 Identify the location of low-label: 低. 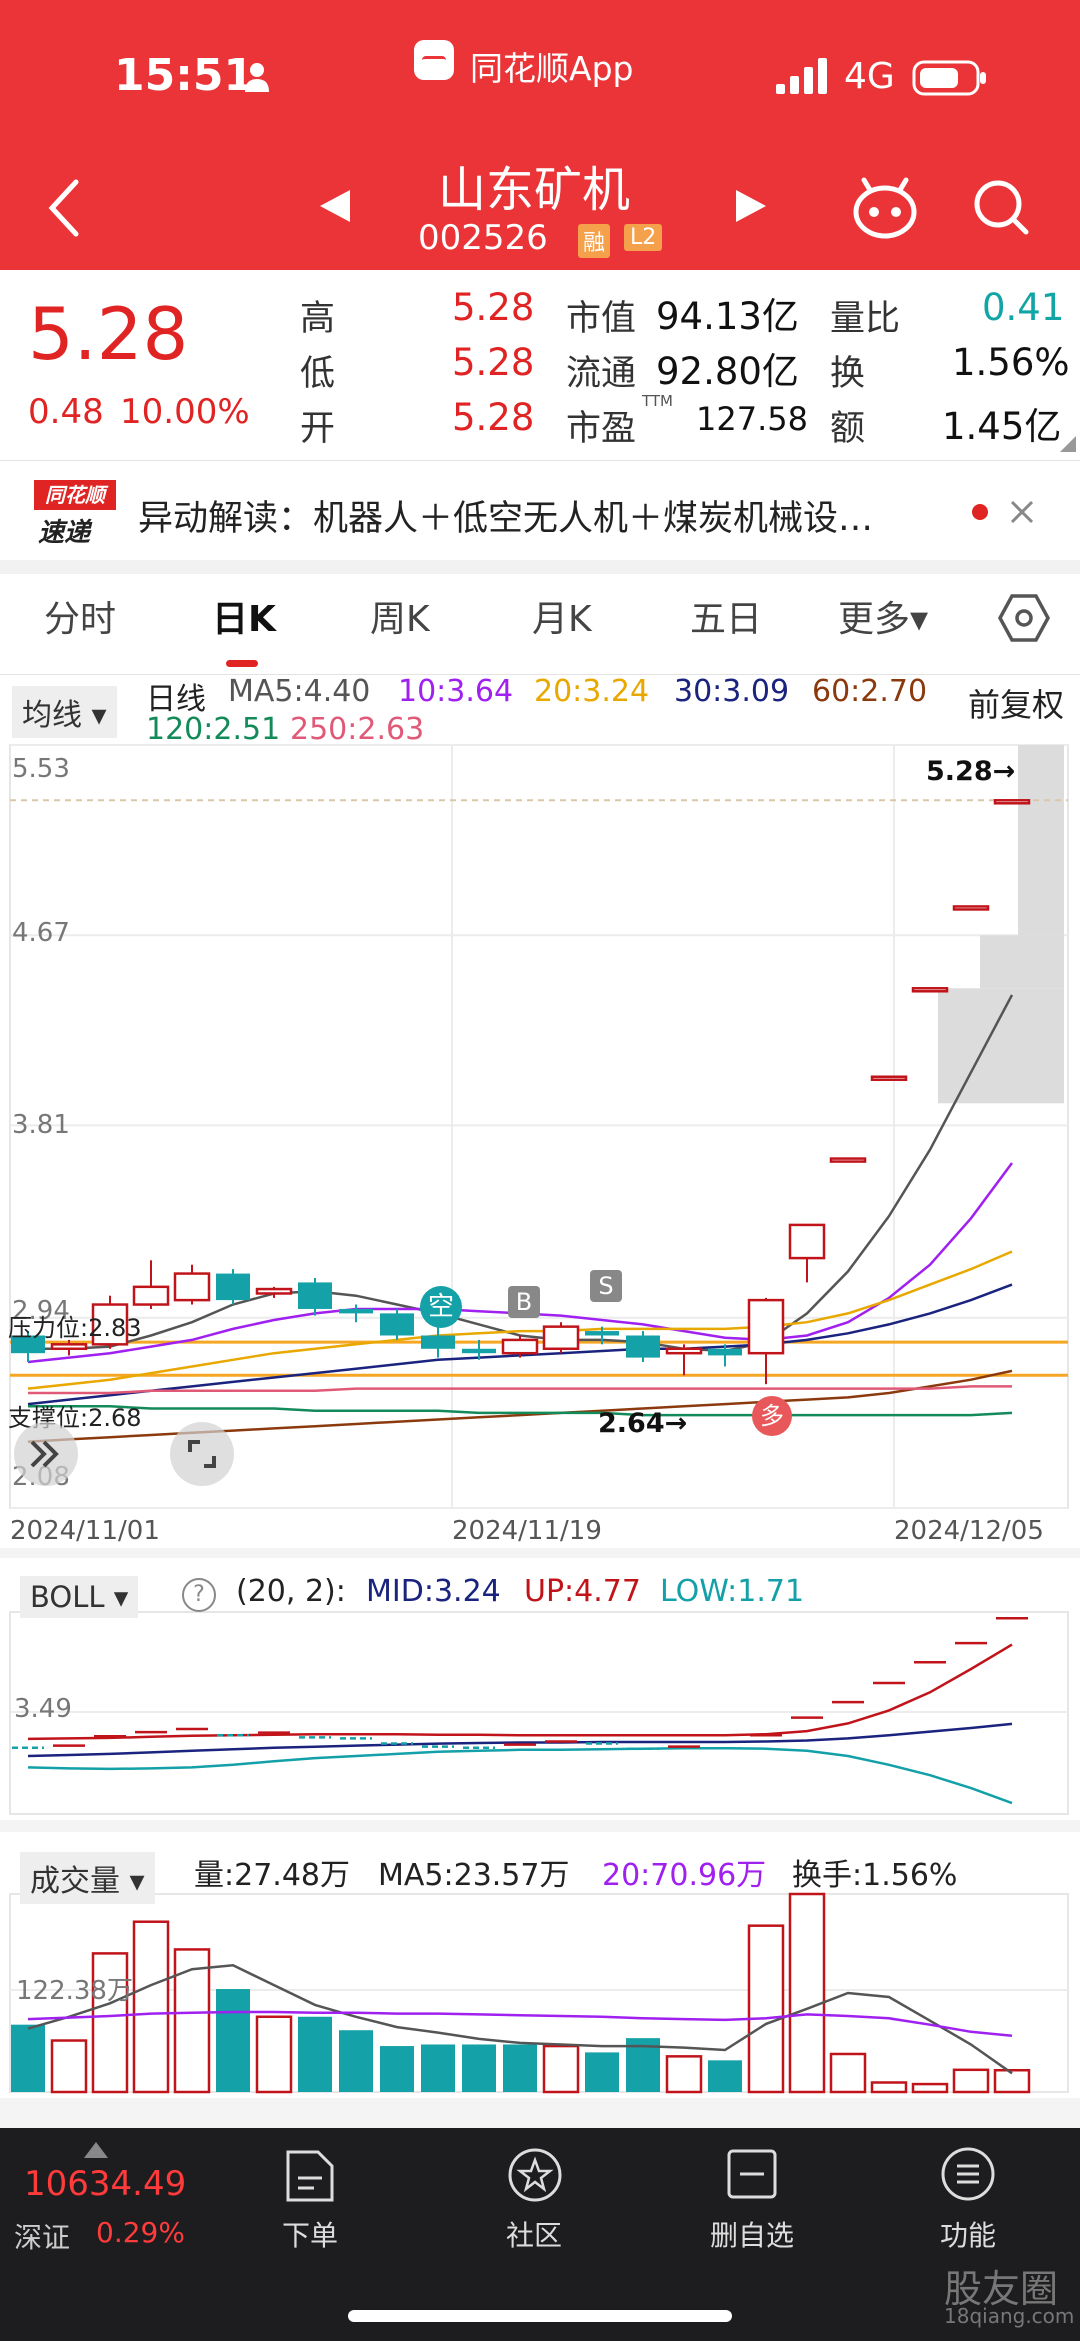
(318, 374).